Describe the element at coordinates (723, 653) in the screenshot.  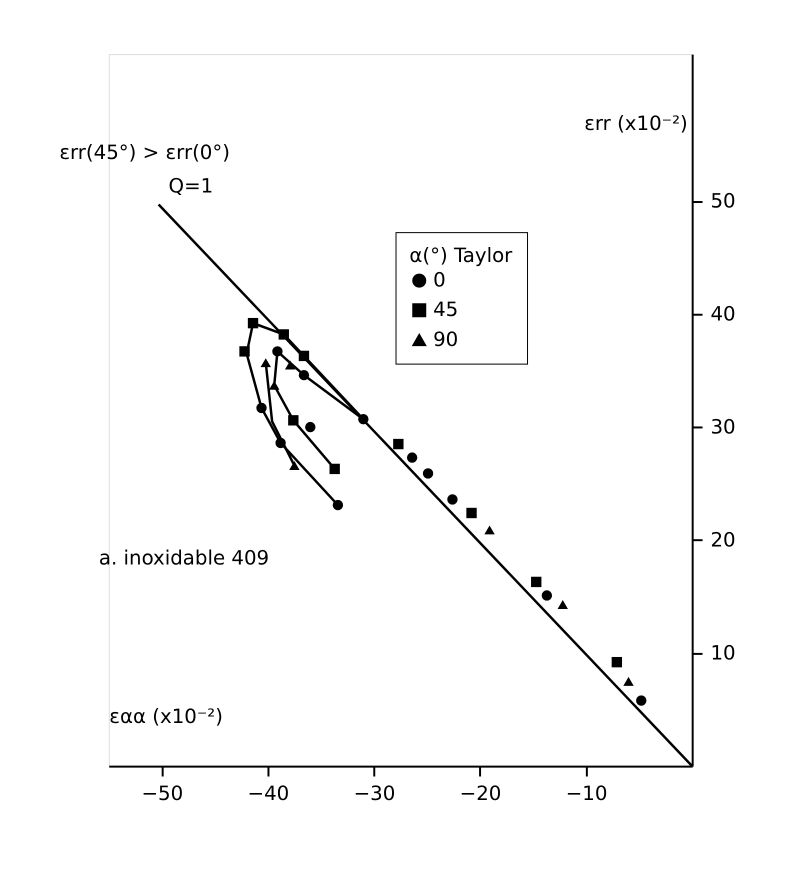
I see `y-tick-label: 10` at that location.